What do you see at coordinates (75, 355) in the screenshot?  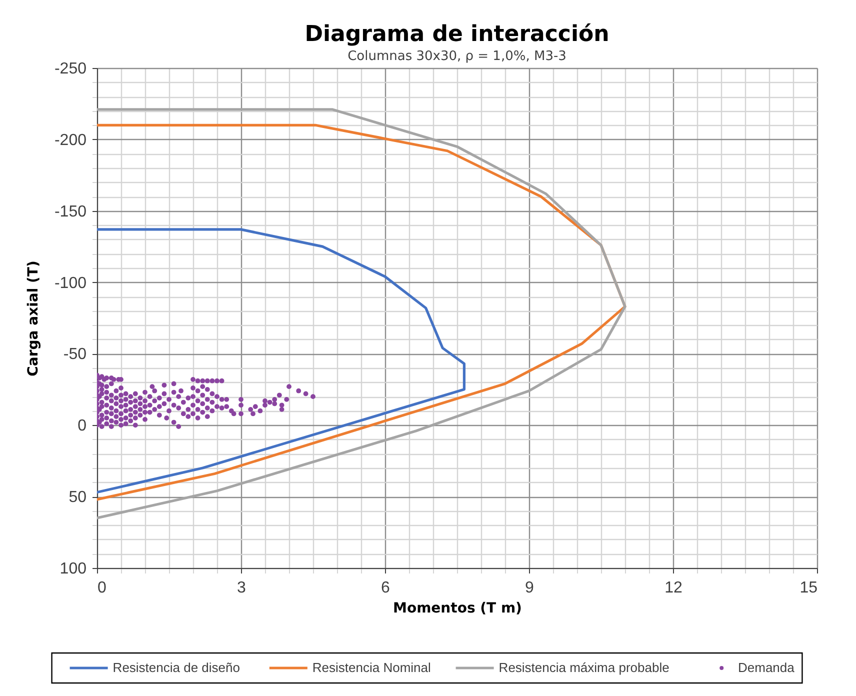 I see `y-tick-label: -50` at bounding box center [75, 355].